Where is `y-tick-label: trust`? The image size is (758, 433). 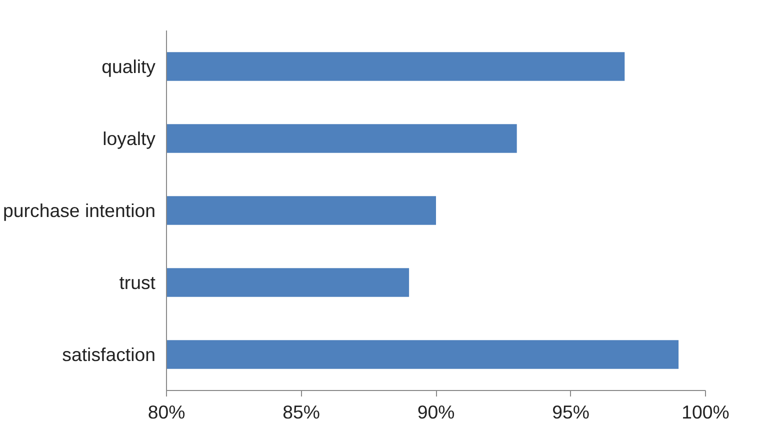 y-tick-label: trust is located at coordinates (137, 282).